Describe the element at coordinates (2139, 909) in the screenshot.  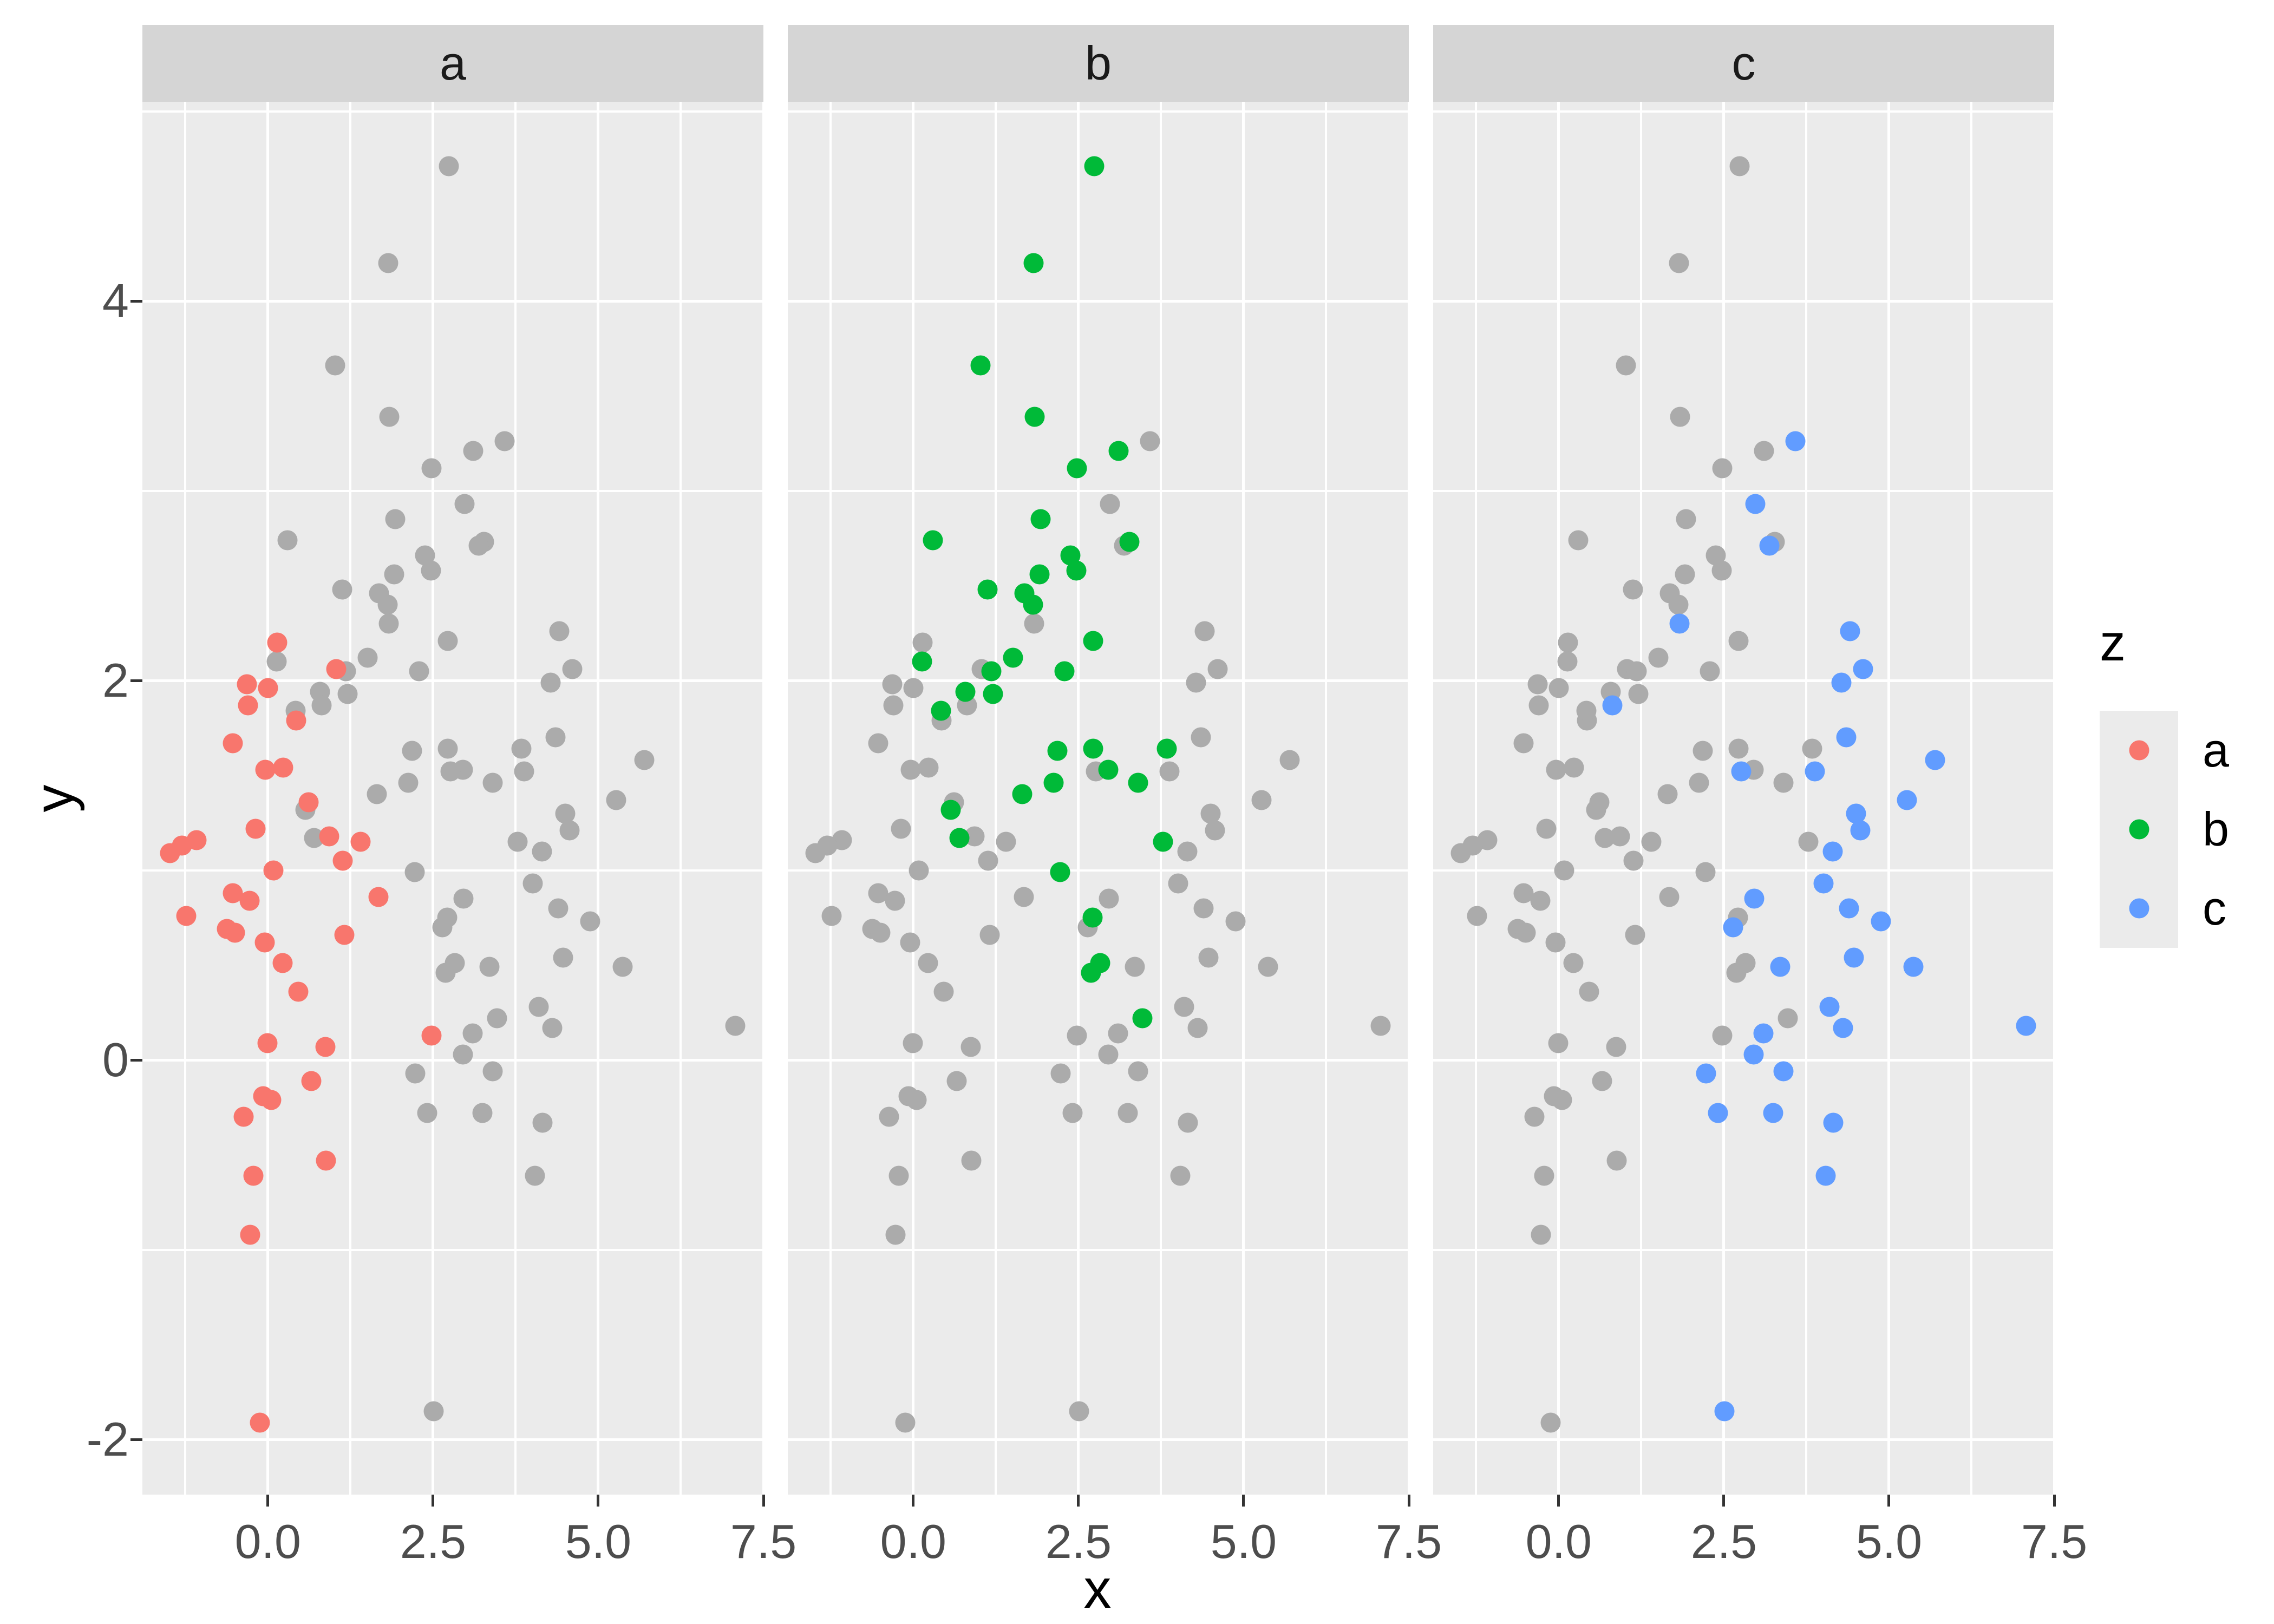
I see `legend-key-c` at that location.